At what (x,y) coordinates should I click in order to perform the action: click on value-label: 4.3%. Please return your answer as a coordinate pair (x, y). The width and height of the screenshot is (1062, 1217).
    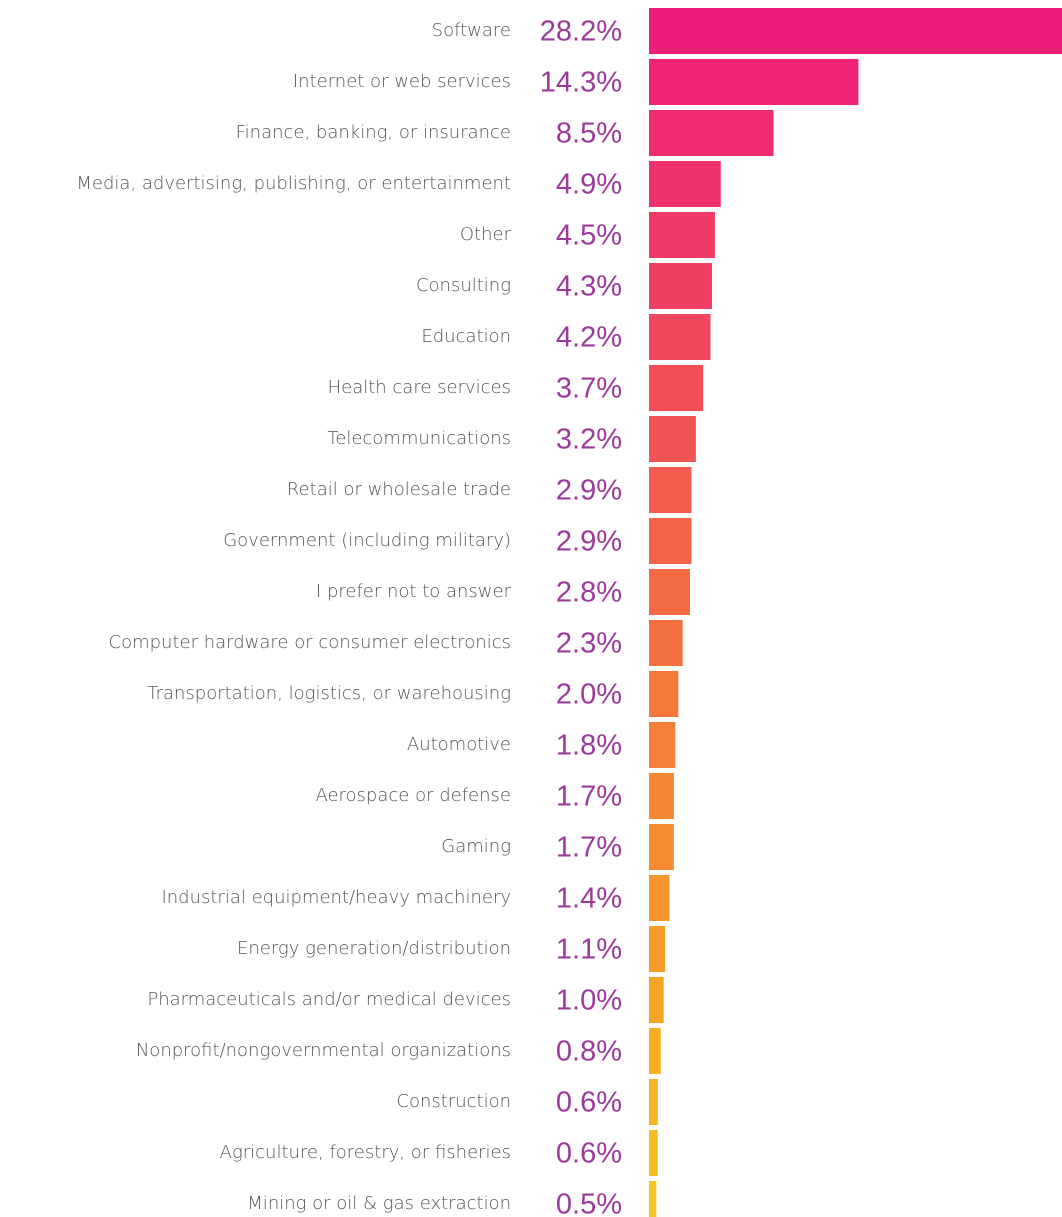
    Looking at the image, I should click on (589, 287).